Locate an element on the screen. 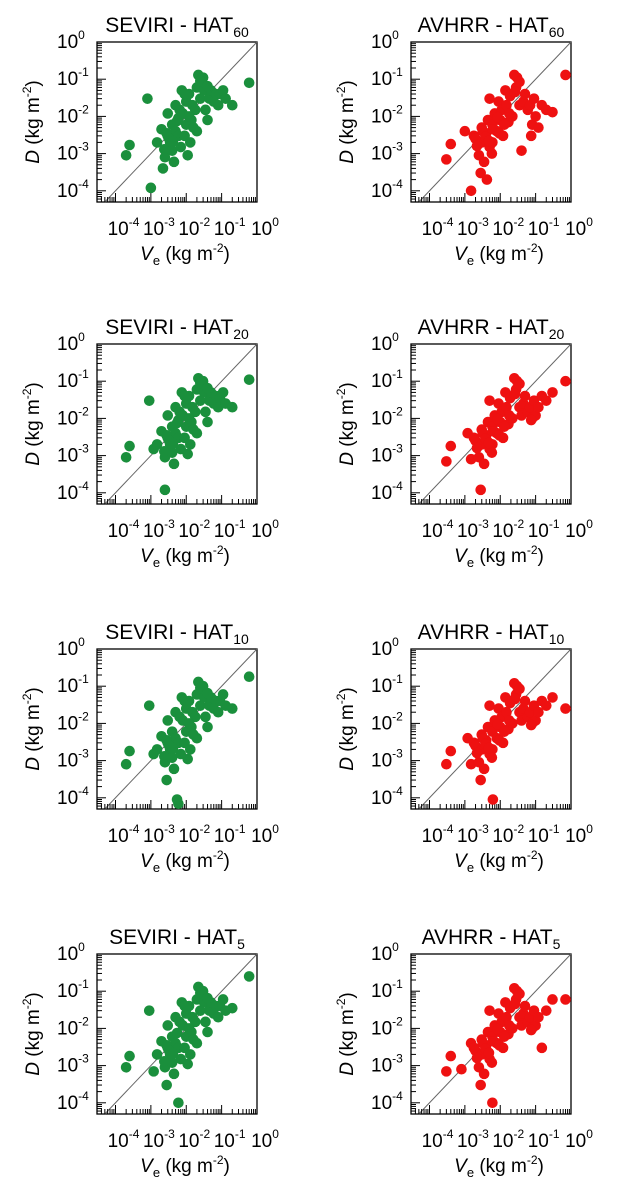  y-axis-unit-close: ) is located at coordinates (347, 83).